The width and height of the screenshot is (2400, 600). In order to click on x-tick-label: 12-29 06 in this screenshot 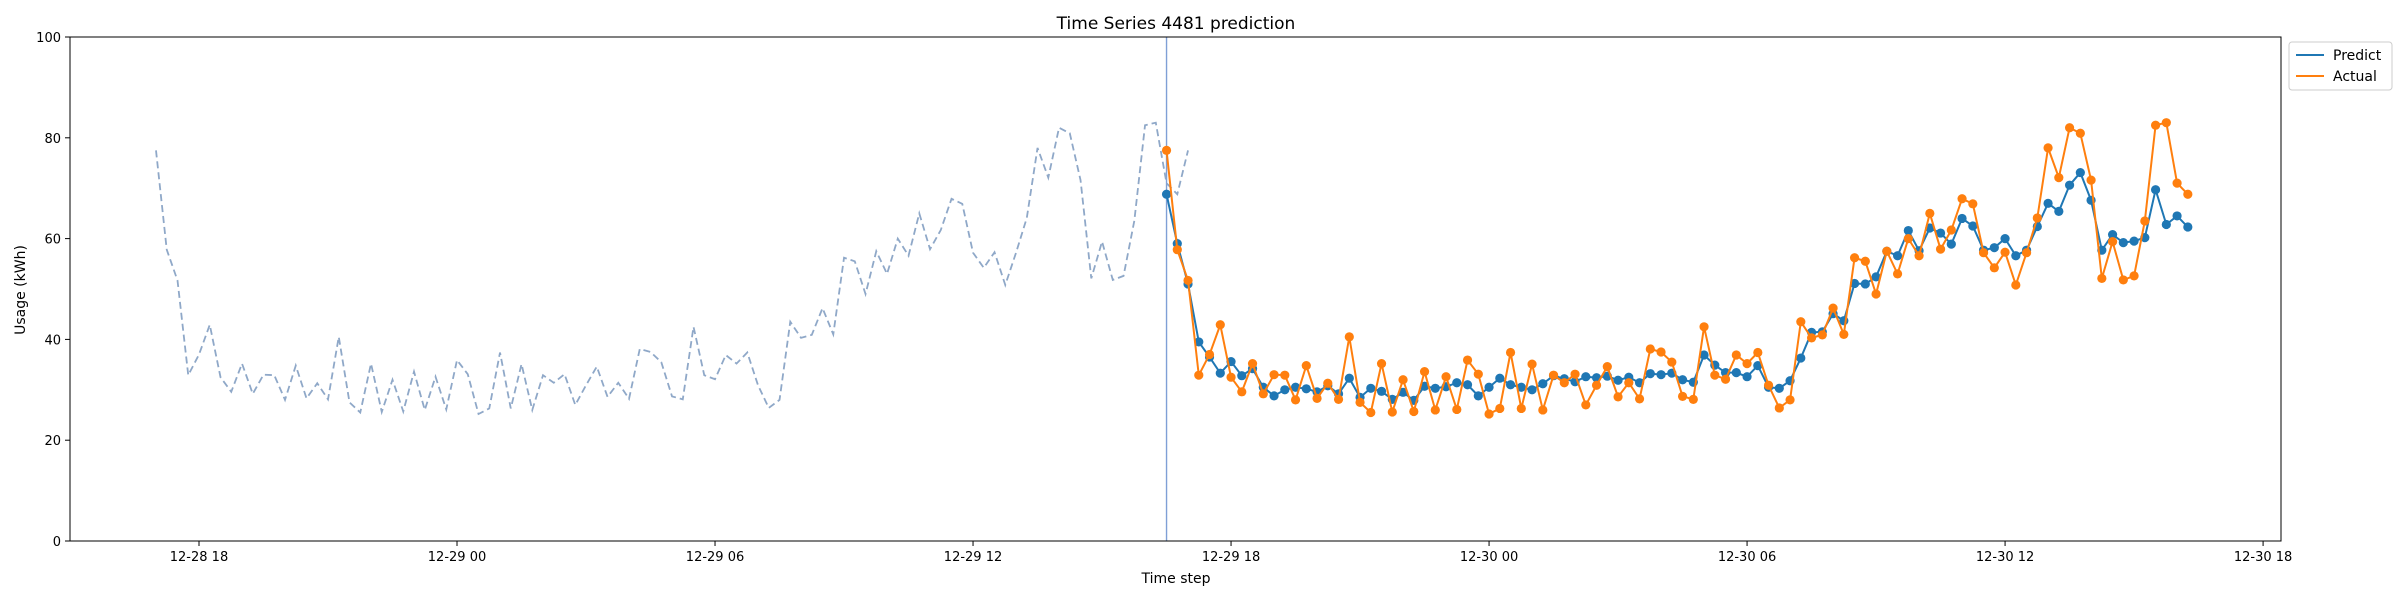, I will do `click(715, 557)`.